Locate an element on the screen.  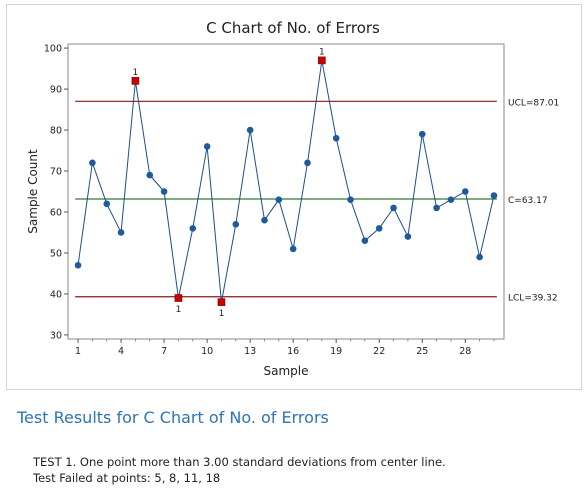
y-tick-label: 40 is located at coordinates (56, 294).